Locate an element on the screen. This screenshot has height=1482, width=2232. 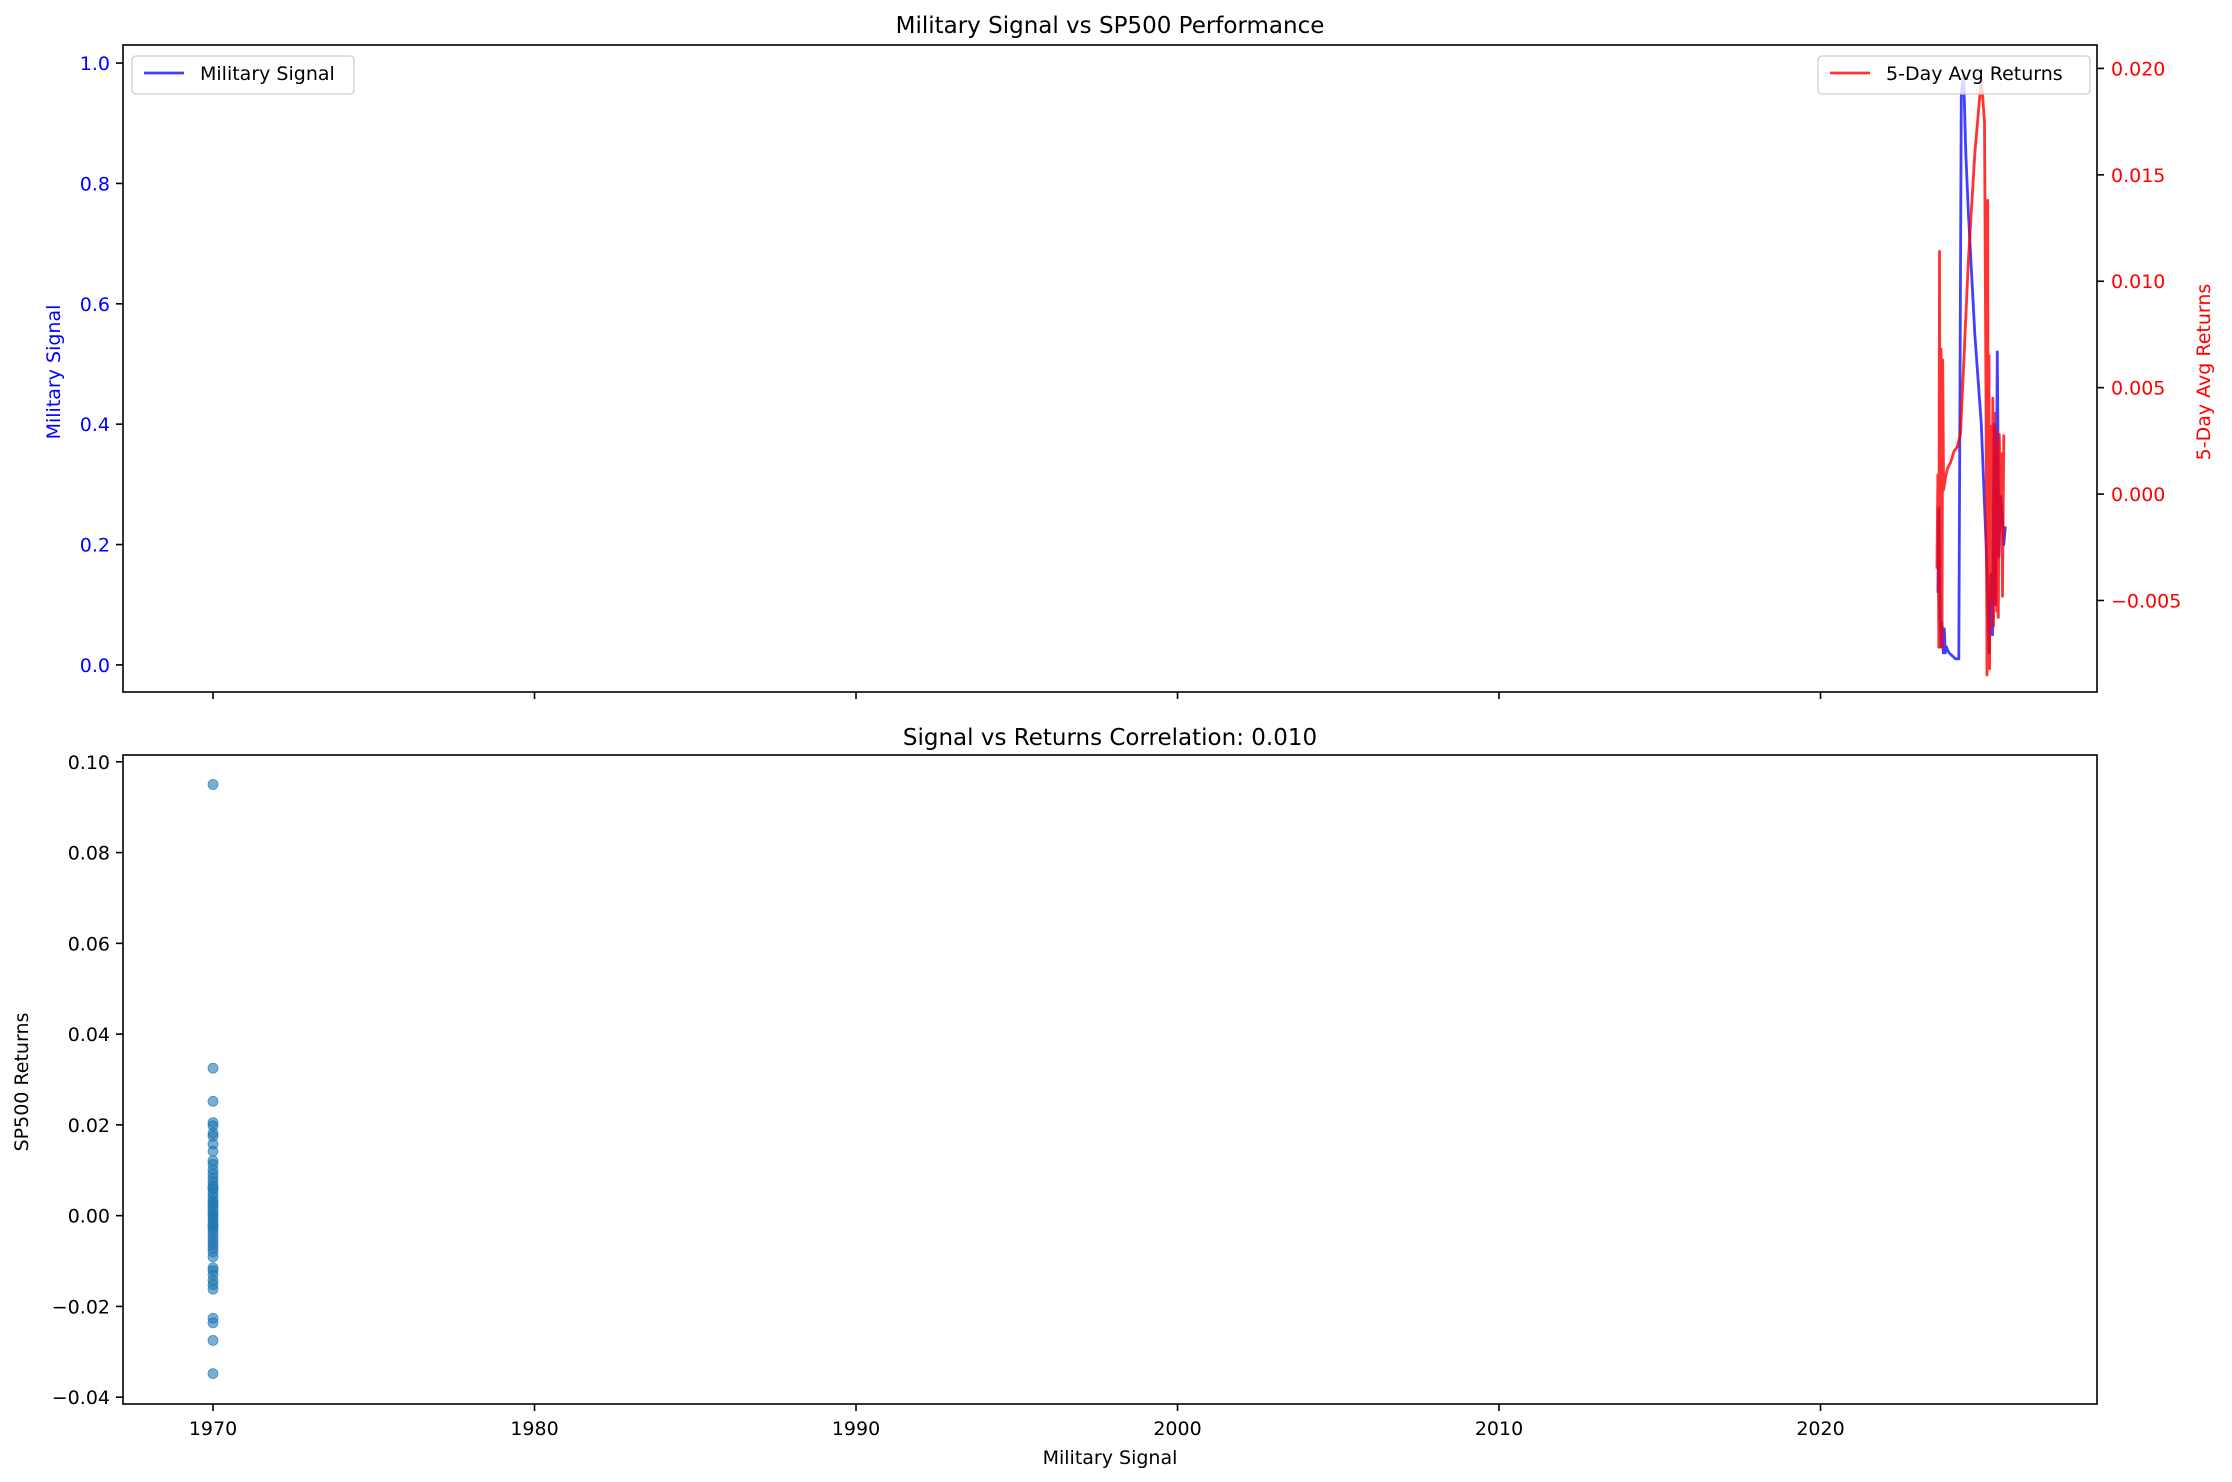
bottom-y-tick-label: 0.00 is located at coordinates (89, 1217).